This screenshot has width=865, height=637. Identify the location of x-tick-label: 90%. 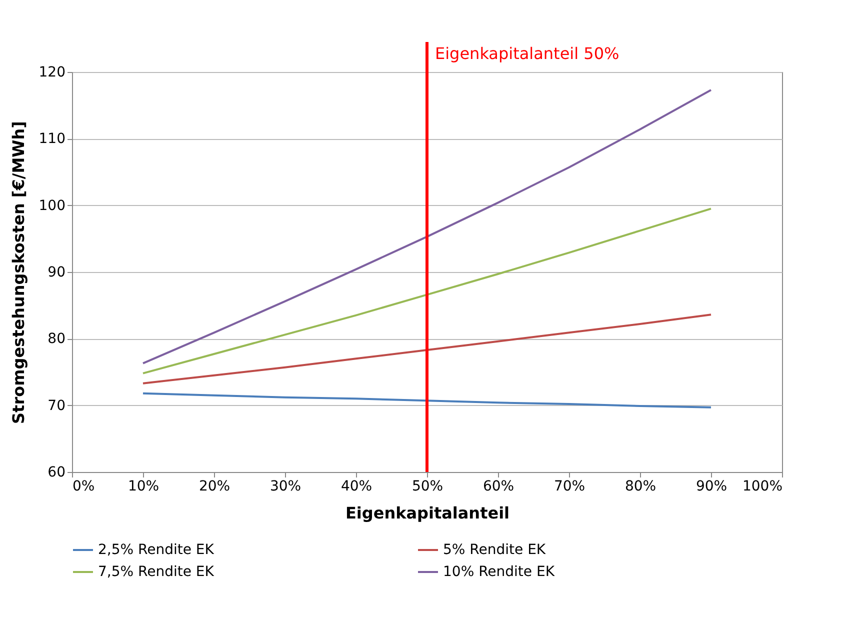
(712, 486).